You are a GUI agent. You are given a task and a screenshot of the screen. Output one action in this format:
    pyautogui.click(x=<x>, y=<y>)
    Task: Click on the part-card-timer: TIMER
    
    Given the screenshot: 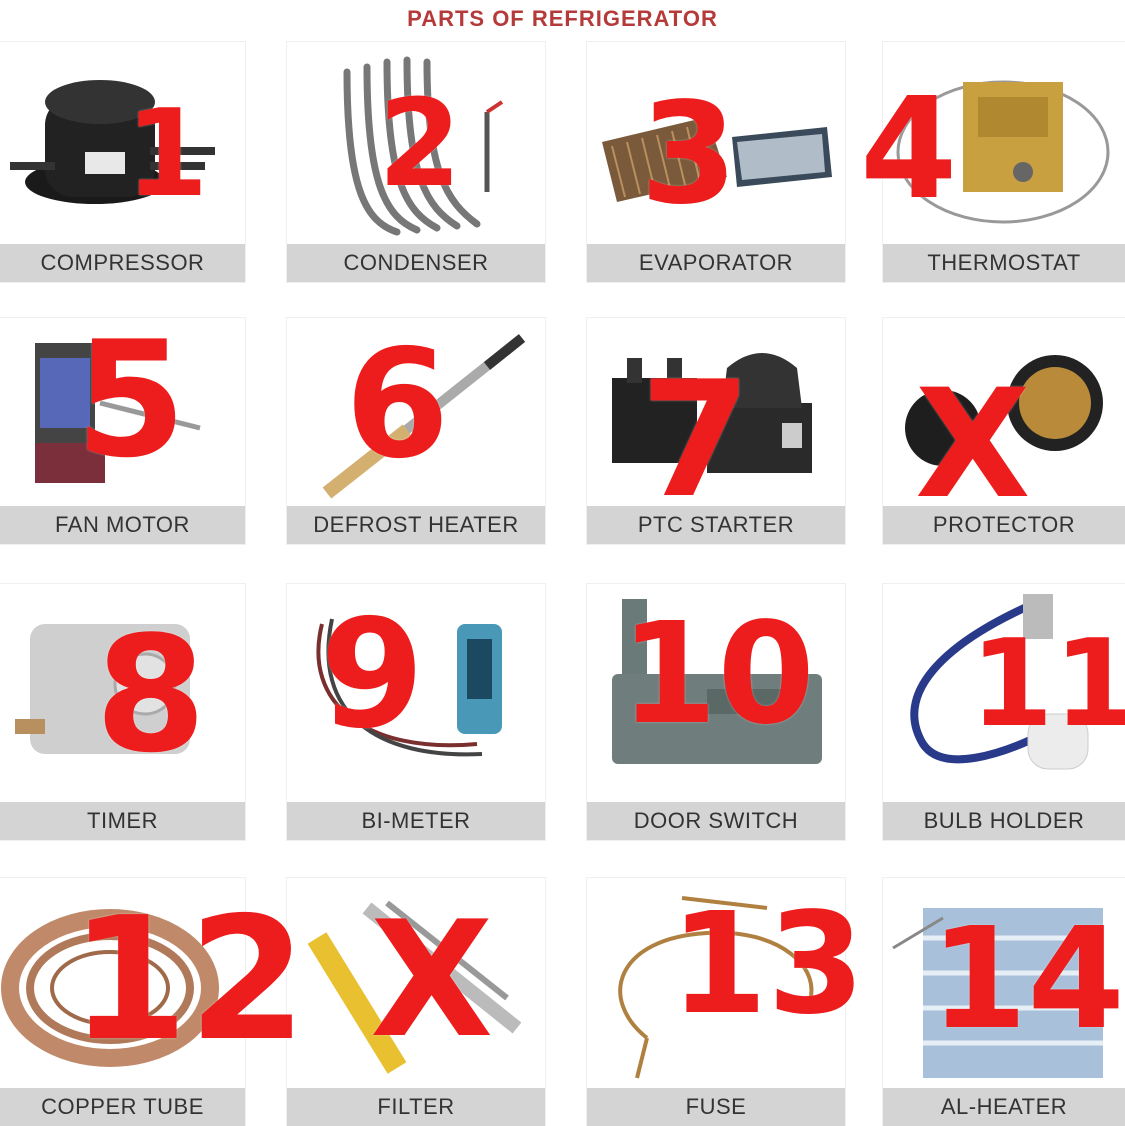 What is the action you would take?
    pyautogui.click(x=122, y=712)
    